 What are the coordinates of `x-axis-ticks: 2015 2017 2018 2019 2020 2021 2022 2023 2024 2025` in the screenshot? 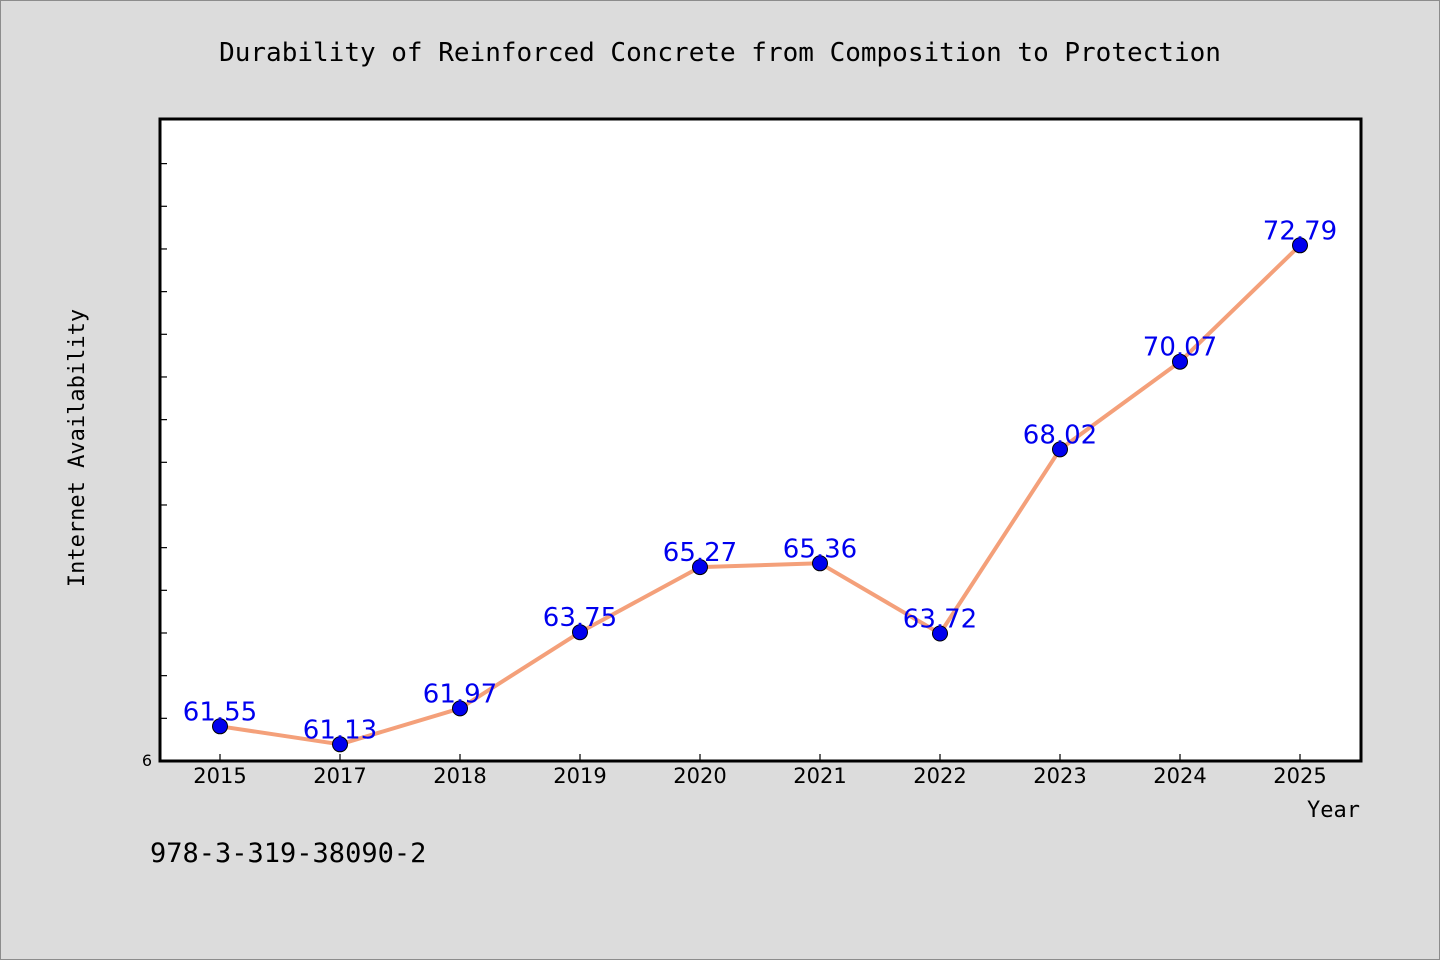 It's located at (760, 771).